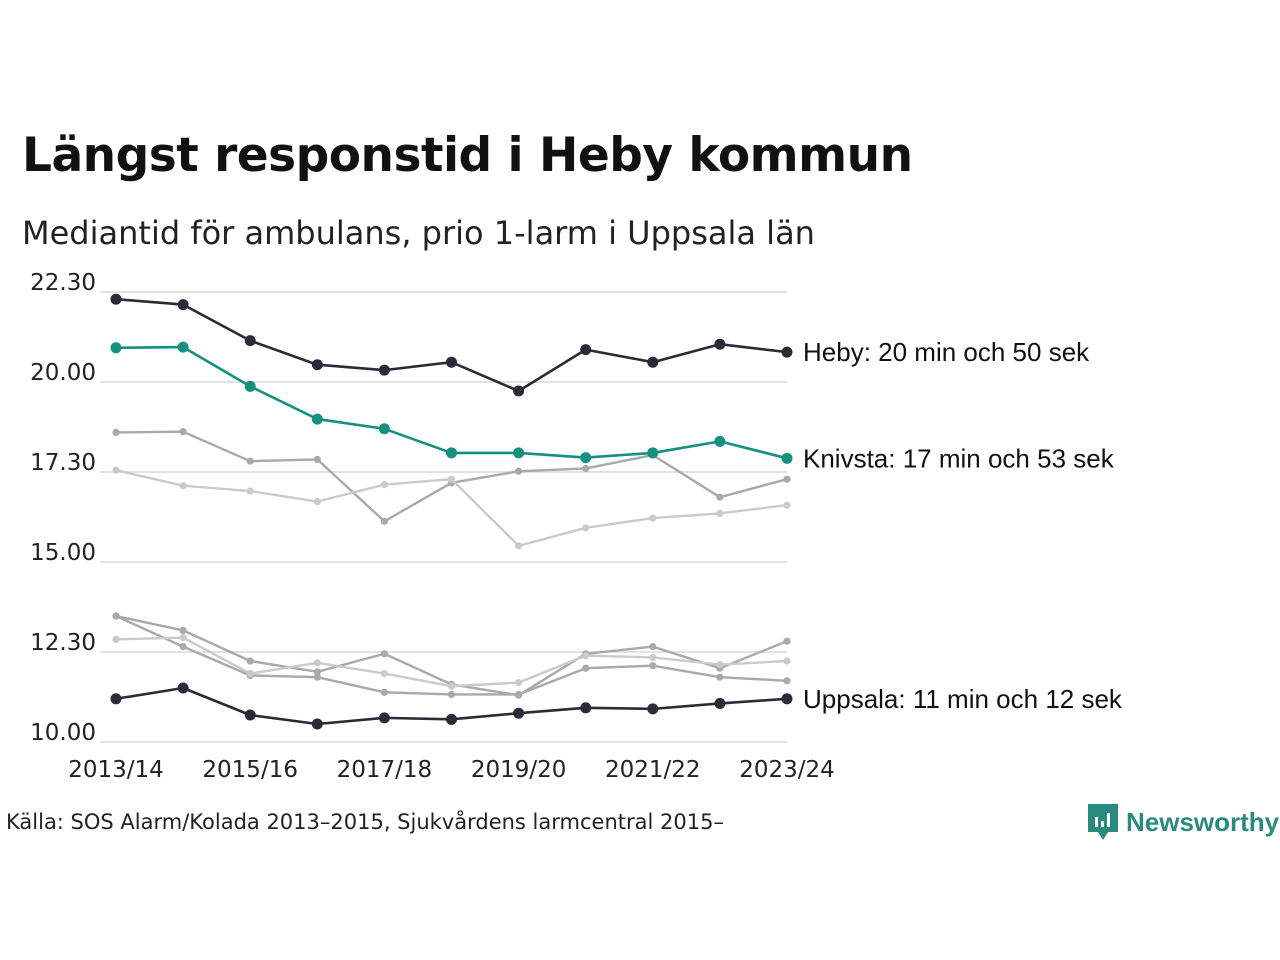  What do you see at coordinates (946, 352) in the screenshot?
I see `series-label-heby: Heby: 20 min och 50 sek` at bounding box center [946, 352].